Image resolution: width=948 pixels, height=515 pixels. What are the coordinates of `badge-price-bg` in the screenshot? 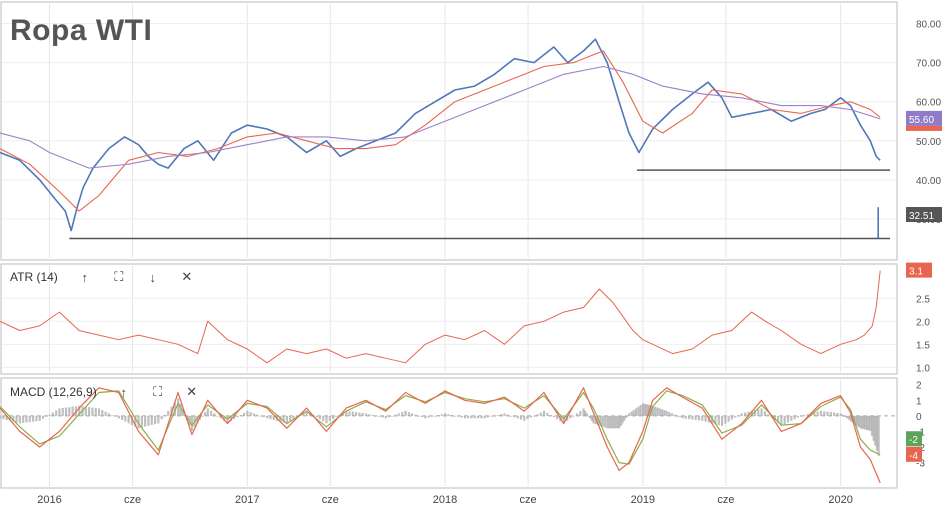 It's located at (924, 215).